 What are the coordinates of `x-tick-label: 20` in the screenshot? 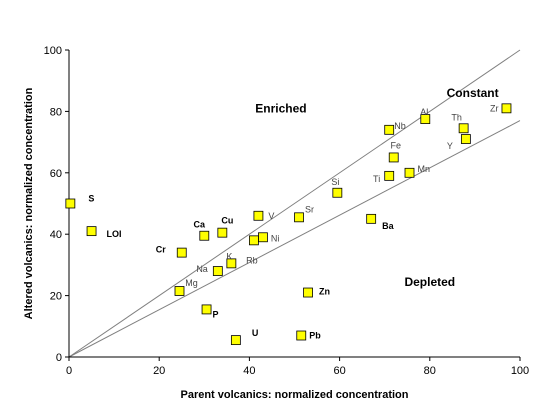 It's located at (159, 371).